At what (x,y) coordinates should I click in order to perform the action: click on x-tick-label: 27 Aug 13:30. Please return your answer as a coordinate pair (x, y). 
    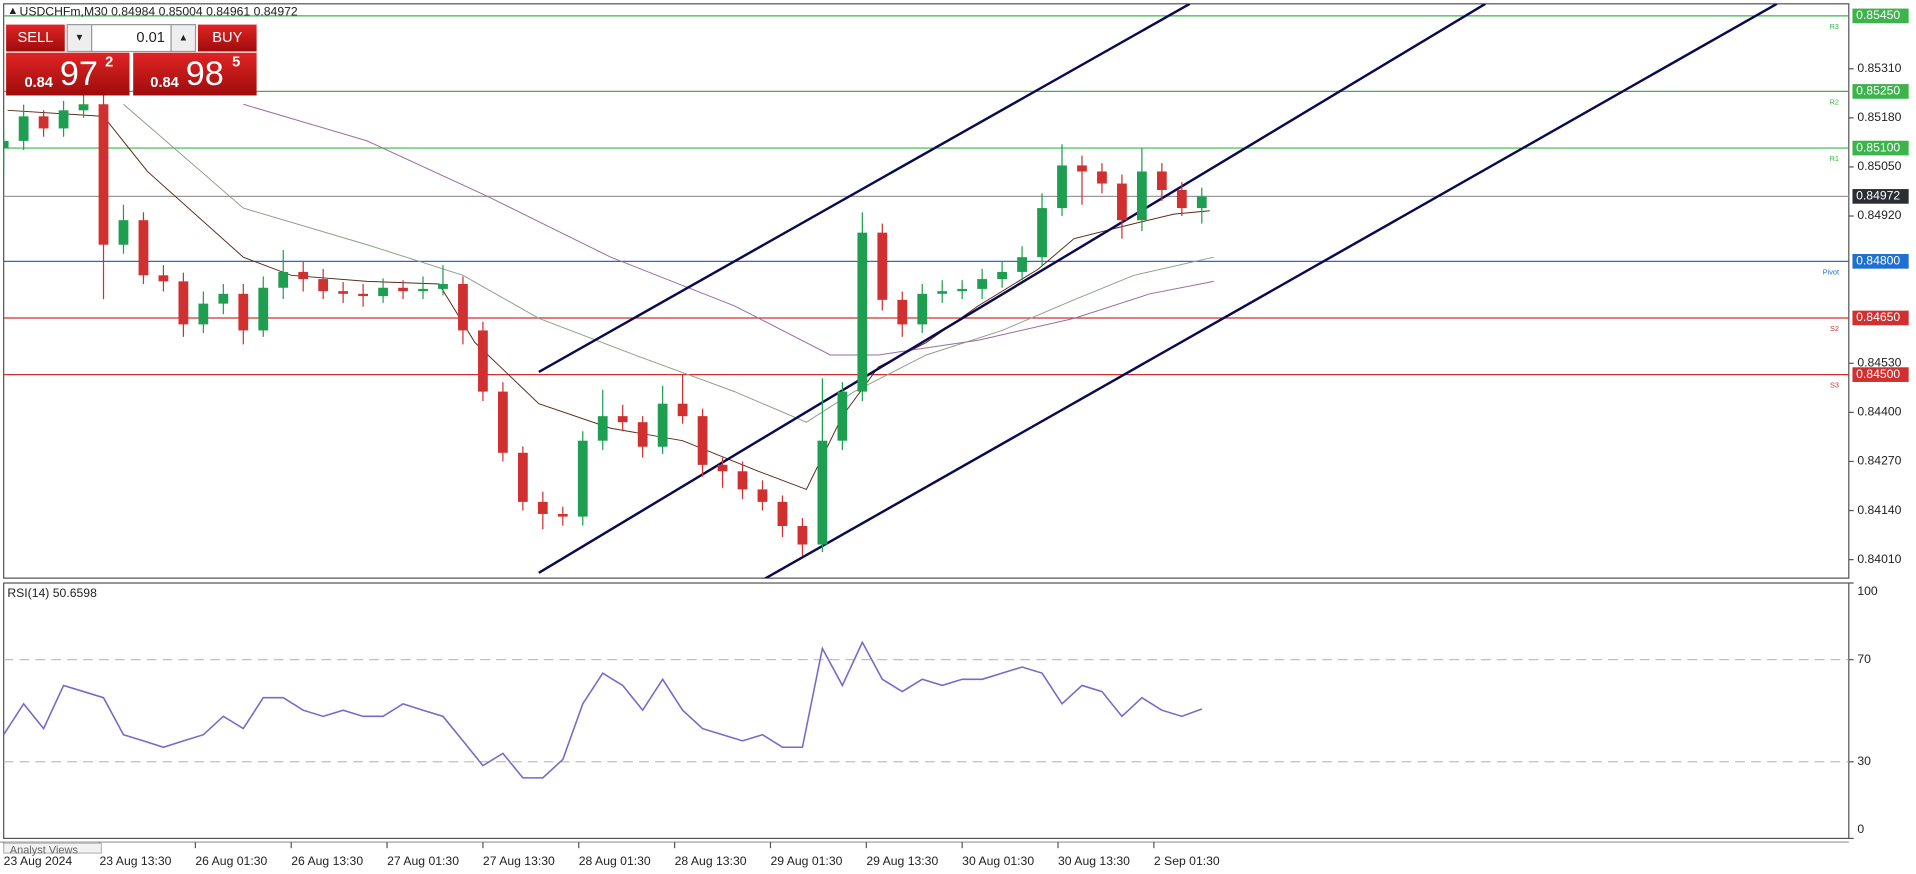
    Looking at the image, I should click on (519, 861).